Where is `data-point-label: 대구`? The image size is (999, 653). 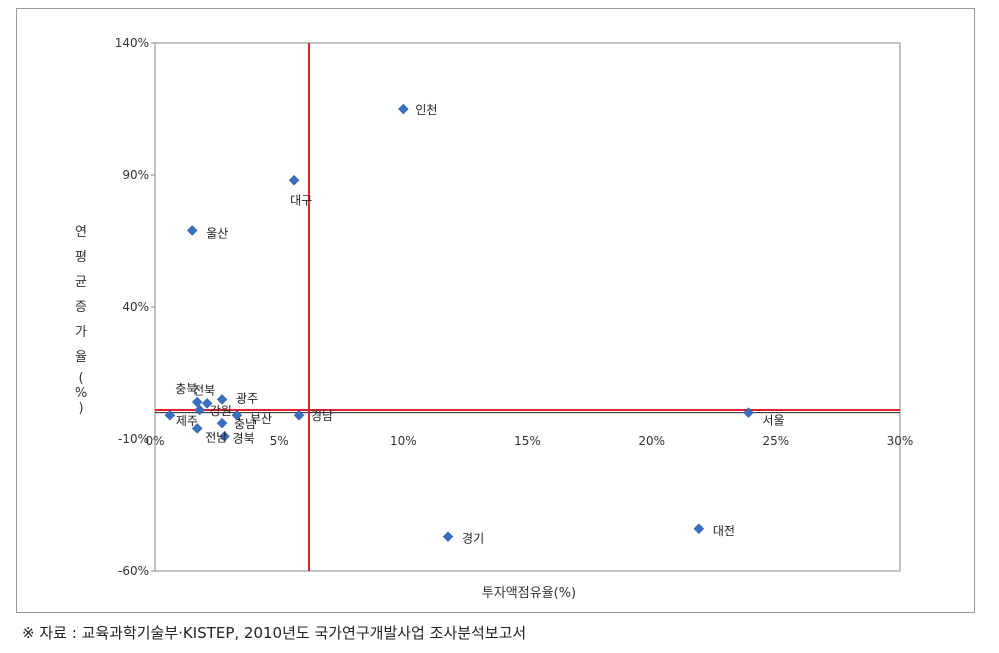
data-point-label: 대구 is located at coordinates (301, 200).